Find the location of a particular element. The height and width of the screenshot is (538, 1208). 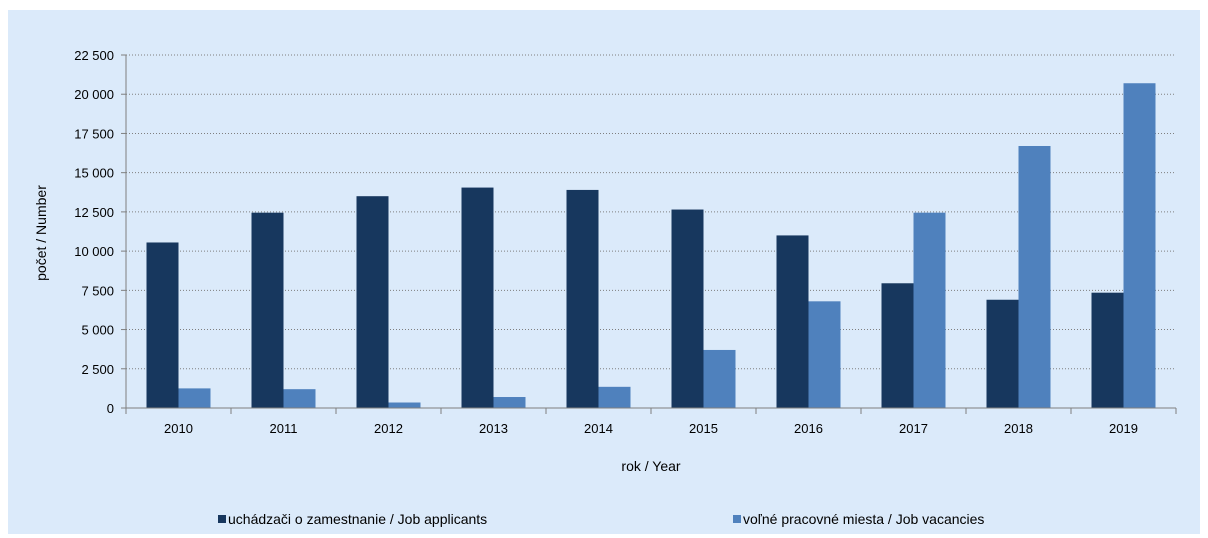

x-tick-label: 2012 is located at coordinates (388, 428).